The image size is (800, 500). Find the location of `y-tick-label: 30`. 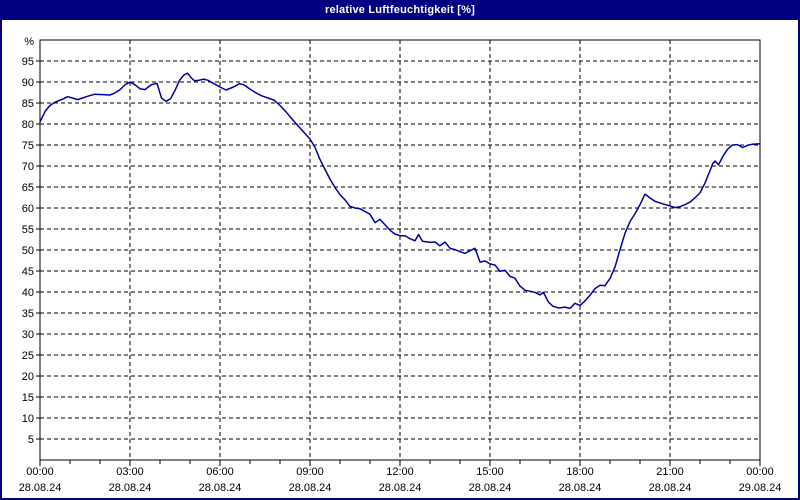

y-tick-label: 30 is located at coordinates (28, 335).